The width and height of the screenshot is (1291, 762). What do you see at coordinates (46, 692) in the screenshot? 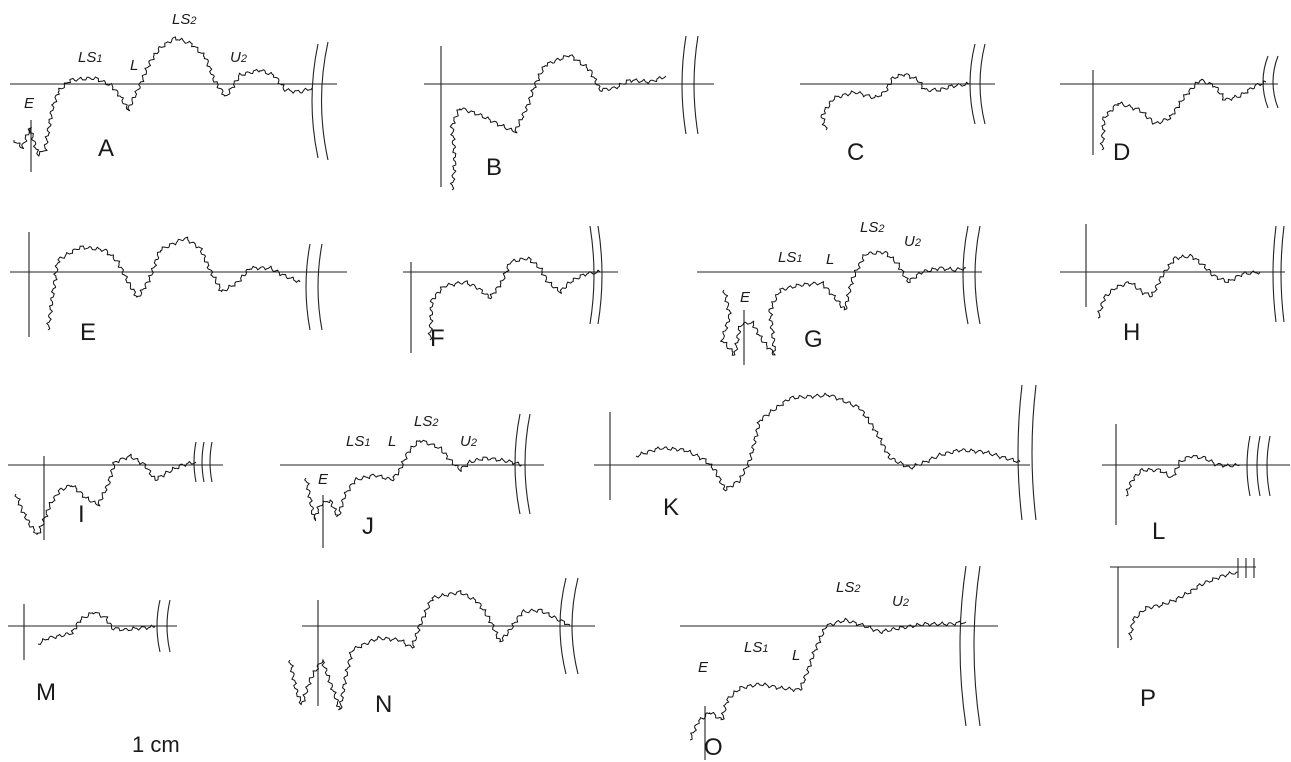
I see `panel-label: M` at bounding box center [46, 692].